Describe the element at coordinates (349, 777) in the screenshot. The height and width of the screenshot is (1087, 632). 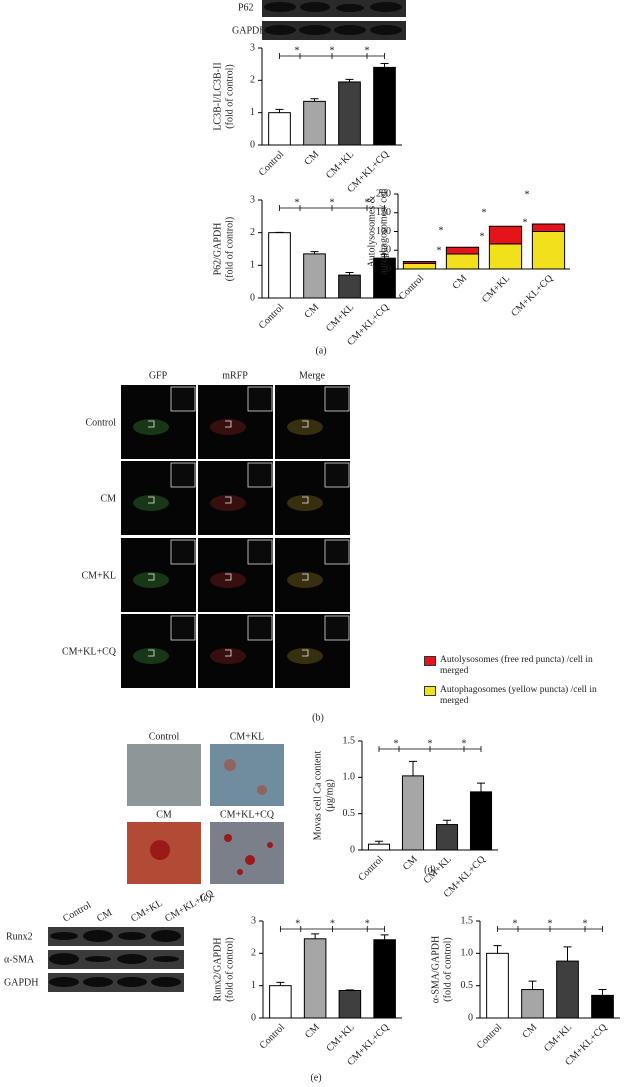
I see `y-tick-label: 1.0` at that location.